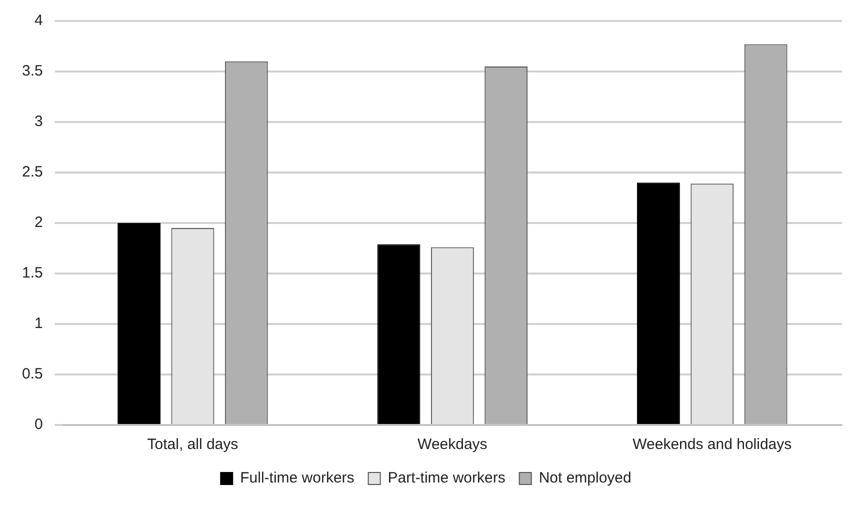  I want to click on y-tick-label: 1.5, so click(32, 273).